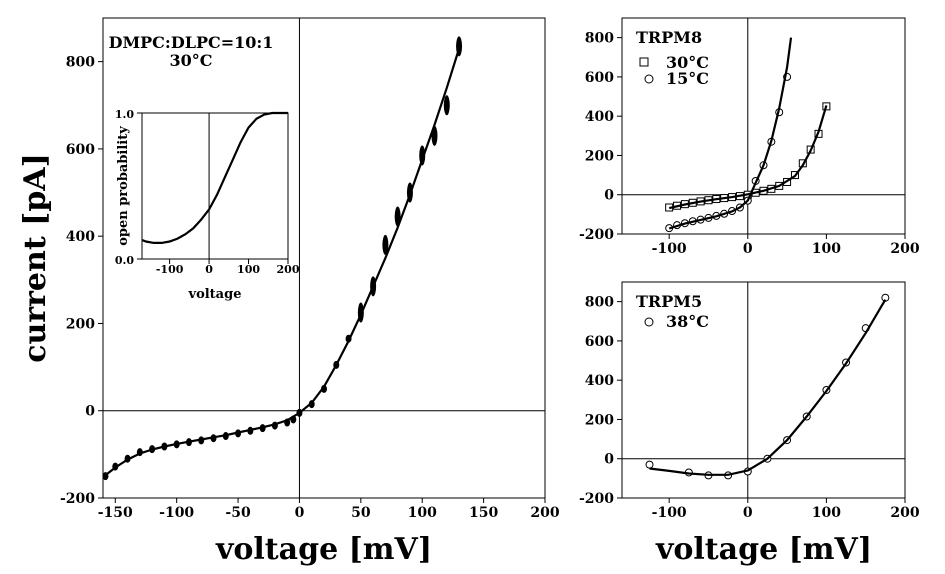  I want to click on legend-label-15c: 15°C, so click(687, 78).